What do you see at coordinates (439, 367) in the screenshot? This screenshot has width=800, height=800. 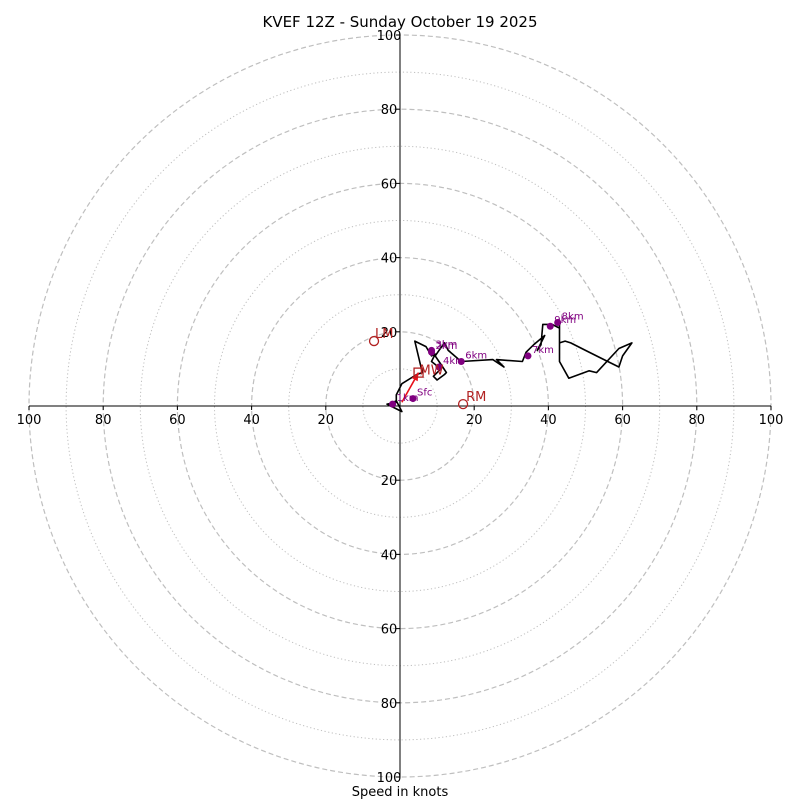 I see `height-marker-4km` at bounding box center [439, 367].